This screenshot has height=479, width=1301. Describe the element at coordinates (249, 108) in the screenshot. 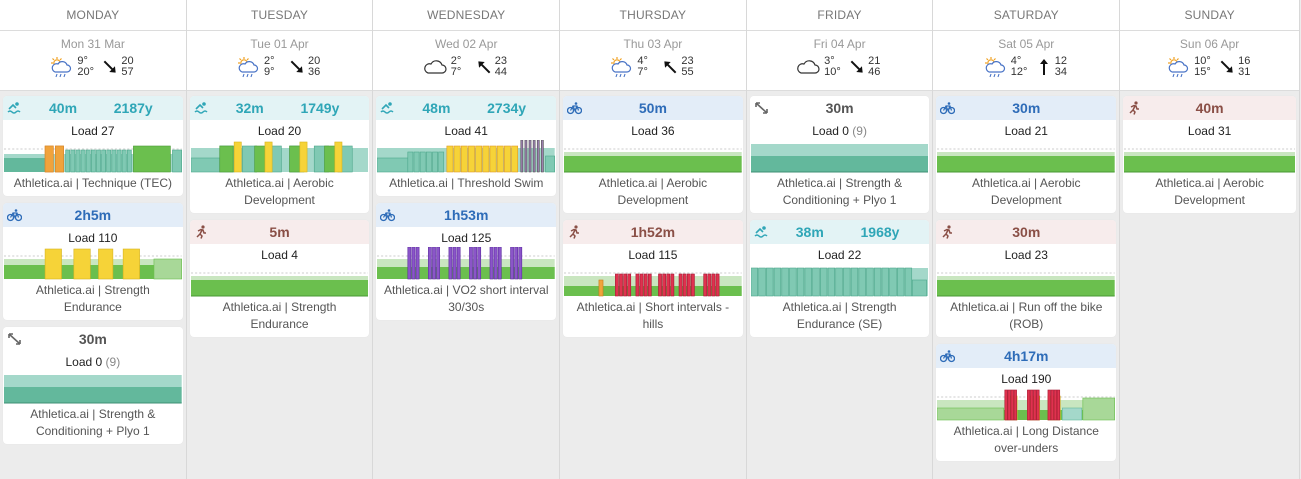

I see `workout-duration: 32m` at that location.